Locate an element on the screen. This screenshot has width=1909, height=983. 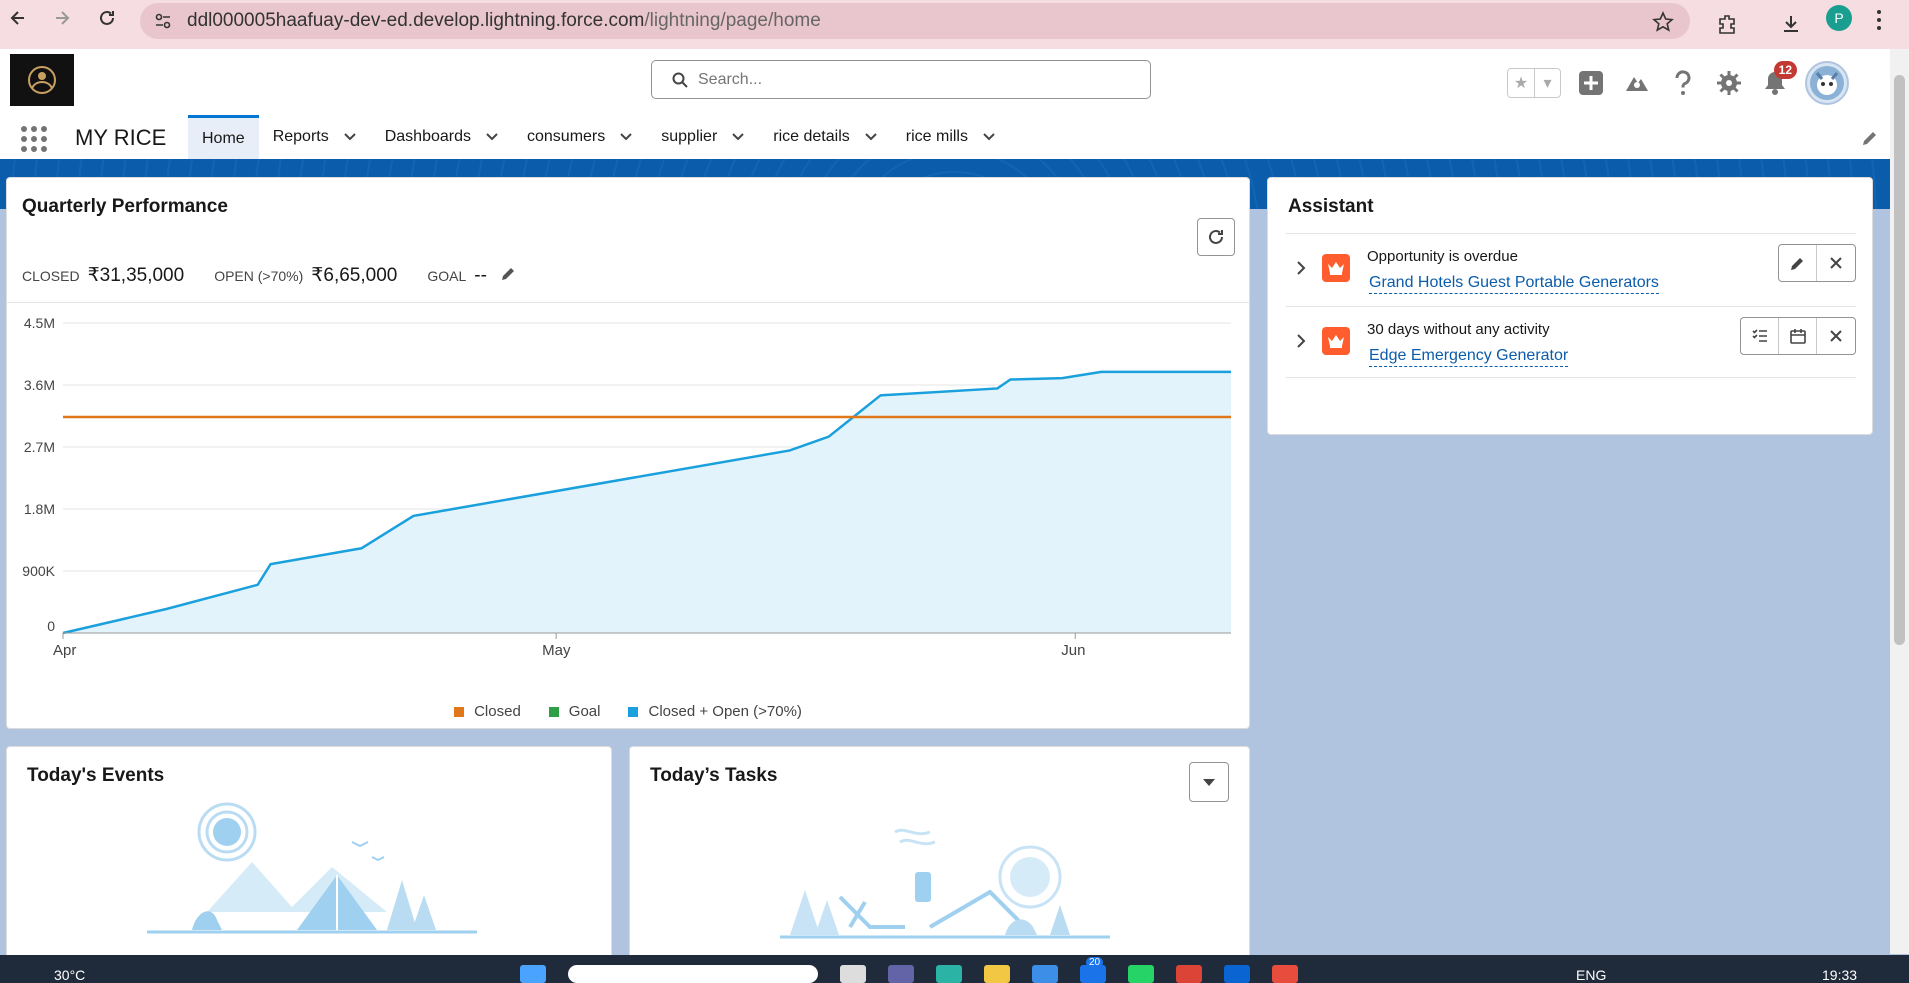
edit-pencil-icon is located at coordinates (1798, 263).